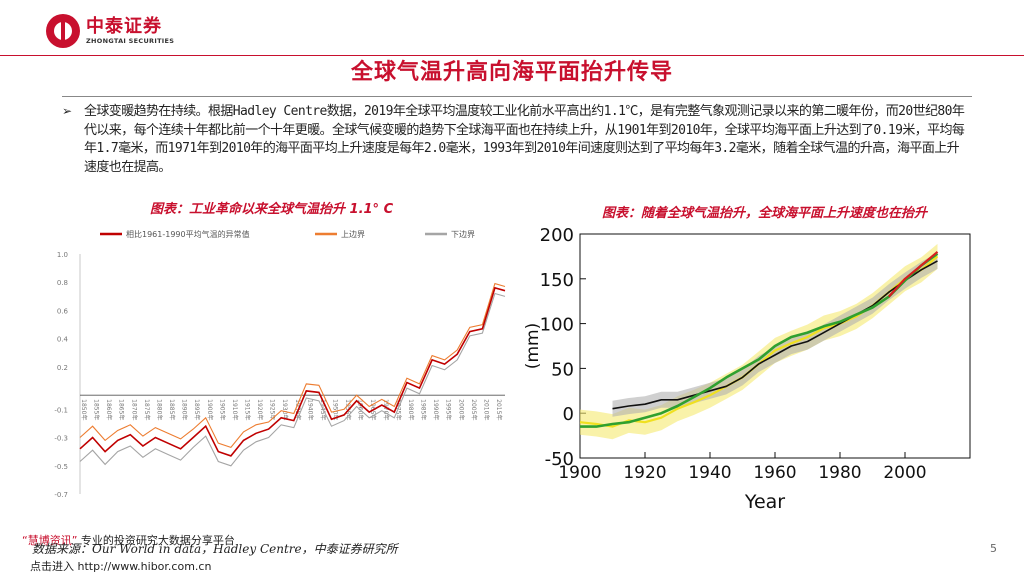 Image resolution: width=1024 pixels, height=576 pixels. What do you see at coordinates (557, 235) in the screenshot?
I see `y-tick-label: 200` at bounding box center [557, 235].